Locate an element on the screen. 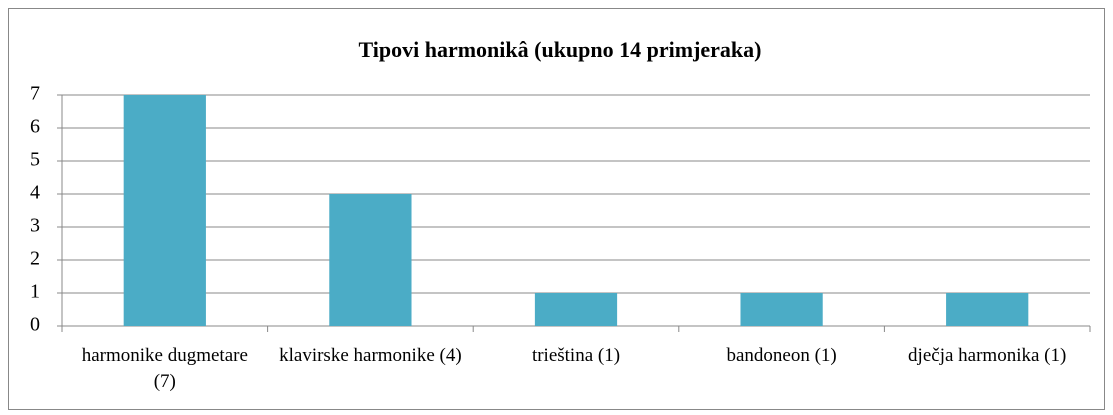 The height and width of the screenshot is (415, 1113). y-tick-label: 1 is located at coordinates (35, 292).